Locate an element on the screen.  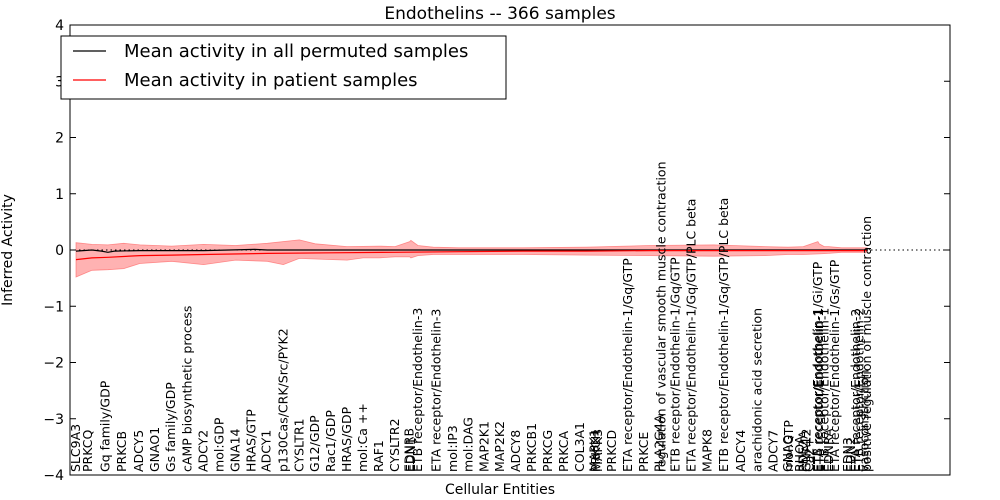
entity-label: PLA2G4A is located at coordinates (659, 443).